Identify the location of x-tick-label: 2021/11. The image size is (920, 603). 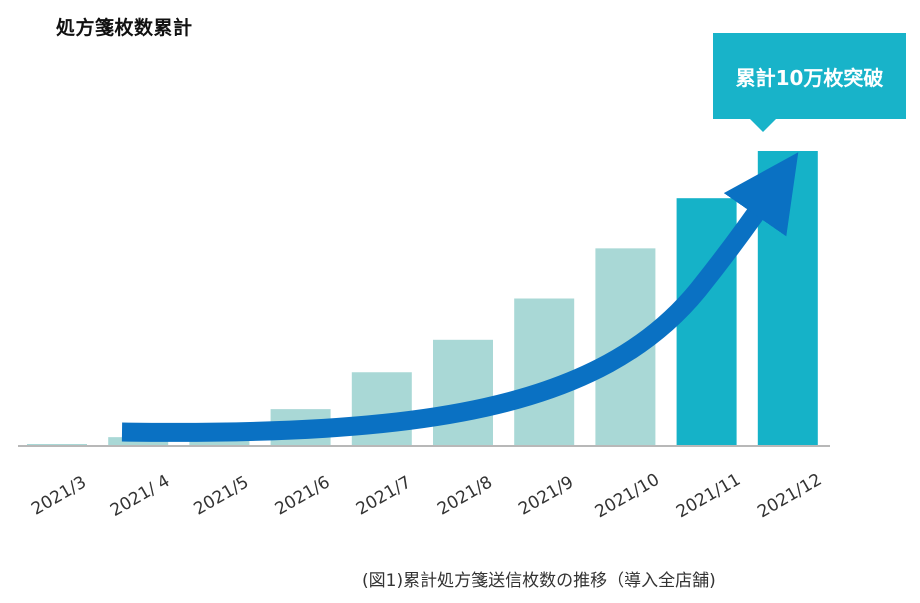
(708, 496).